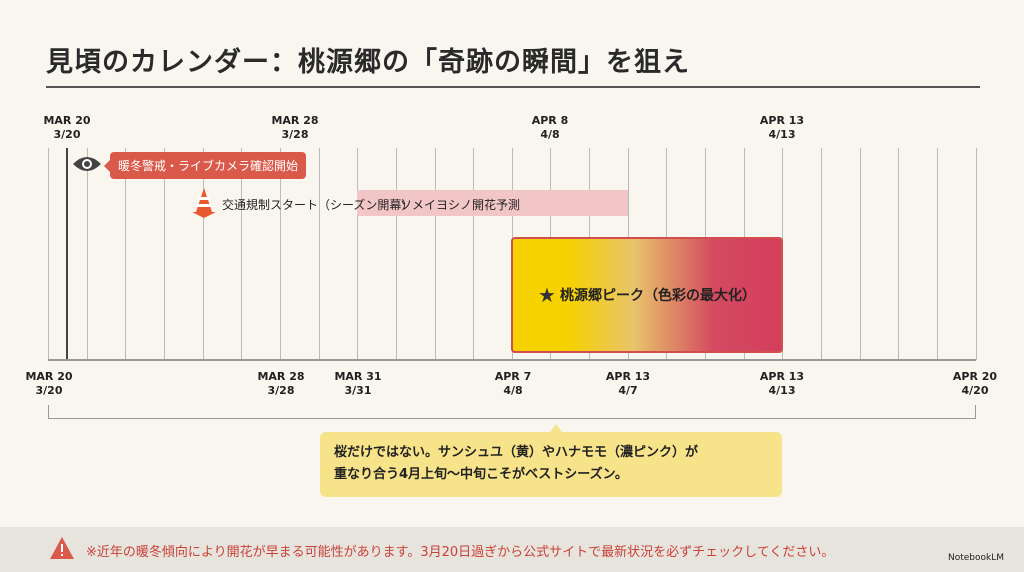  I want to click on eye-icon, so click(87, 164).